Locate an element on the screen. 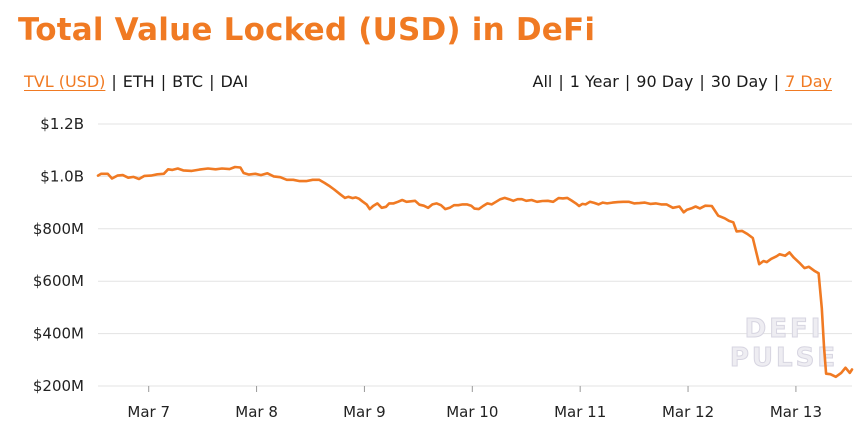  metric-option-btc: BTC is located at coordinates (188, 81).